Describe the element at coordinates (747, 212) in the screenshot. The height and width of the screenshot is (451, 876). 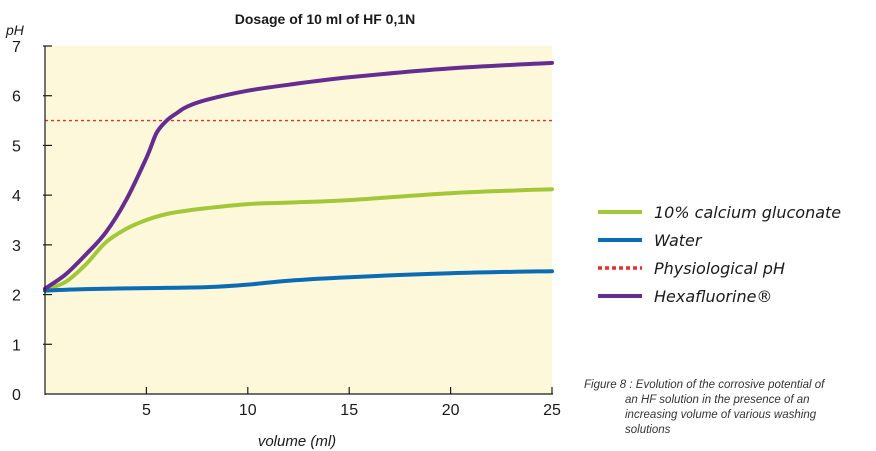
I see `legend-label-10-calcium-gluconate: 10% calcium gluconate` at that location.